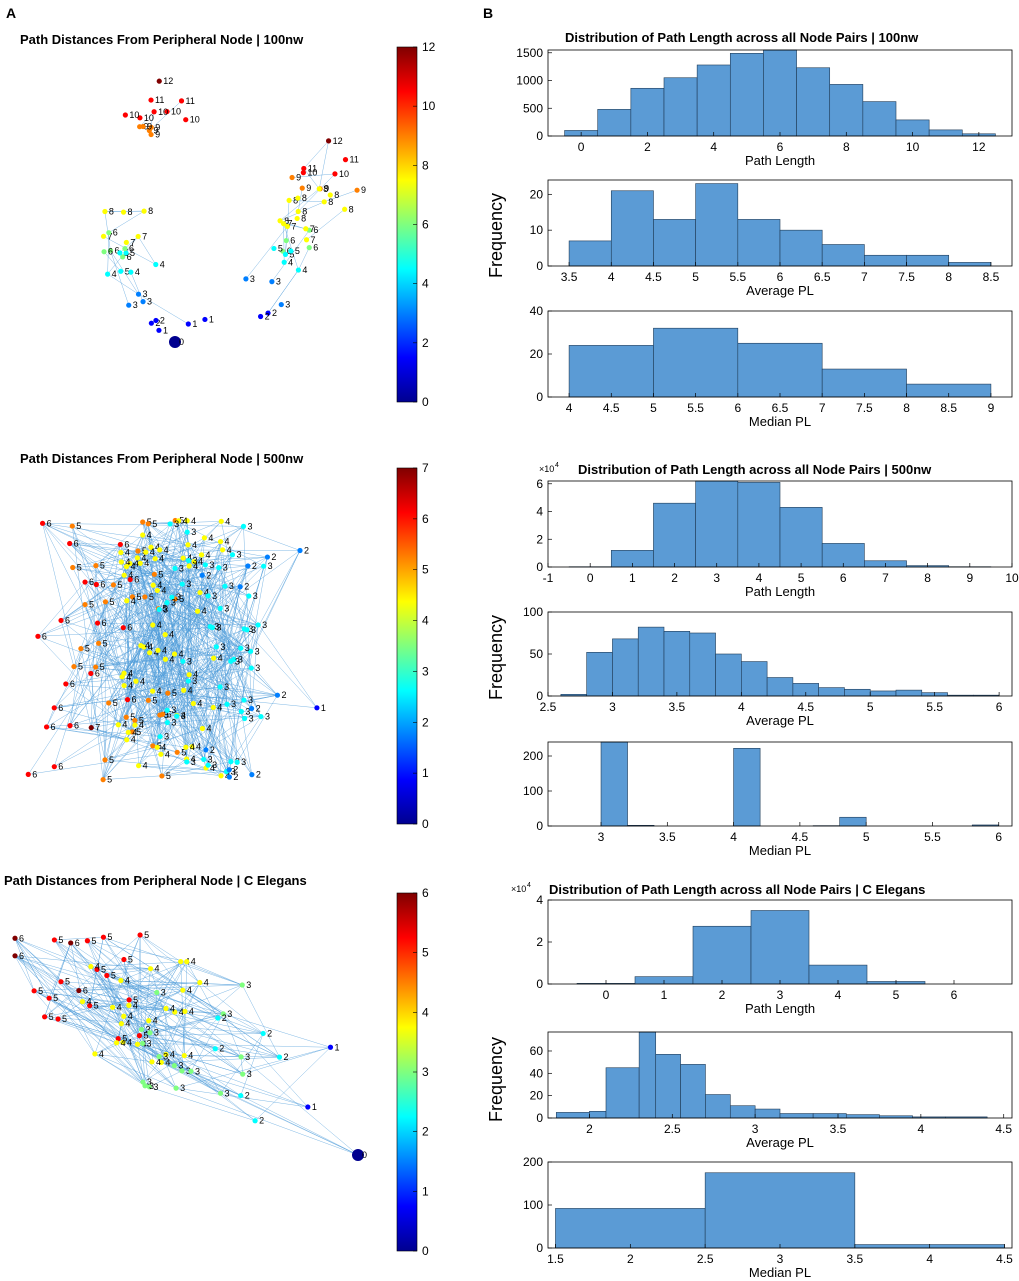  Describe the element at coordinates (155, 131) in the screenshot. I see `node-label: 9` at that location.